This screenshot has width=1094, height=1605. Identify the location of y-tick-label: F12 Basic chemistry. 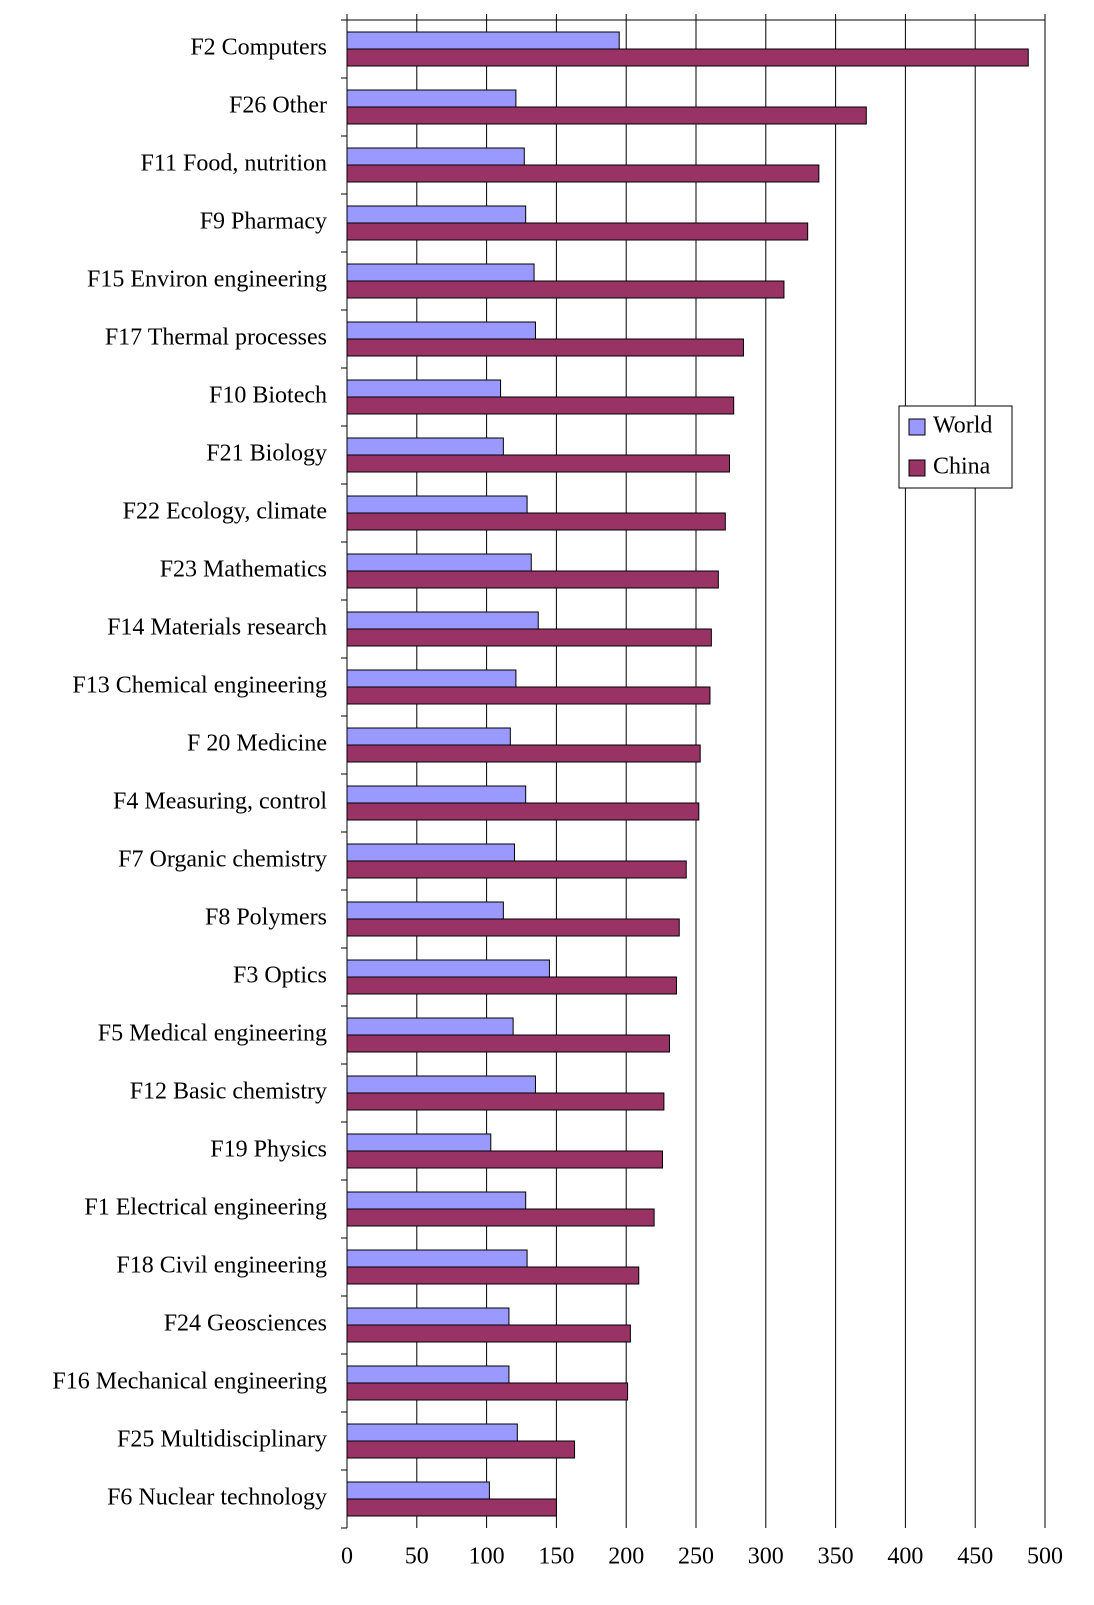
(228, 1092).